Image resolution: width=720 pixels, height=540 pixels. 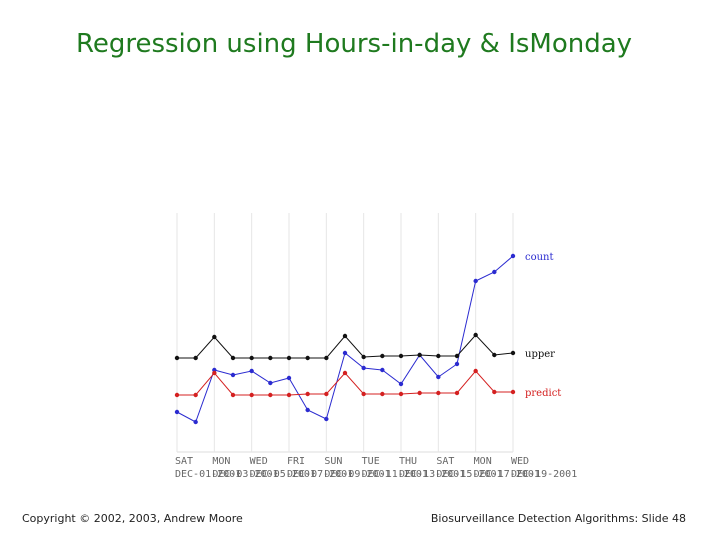 What do you see at coordinates (395, 474) in the screenshot?
I see `x-date-label: DEC-11-2001` at bounding box center [395, 474].